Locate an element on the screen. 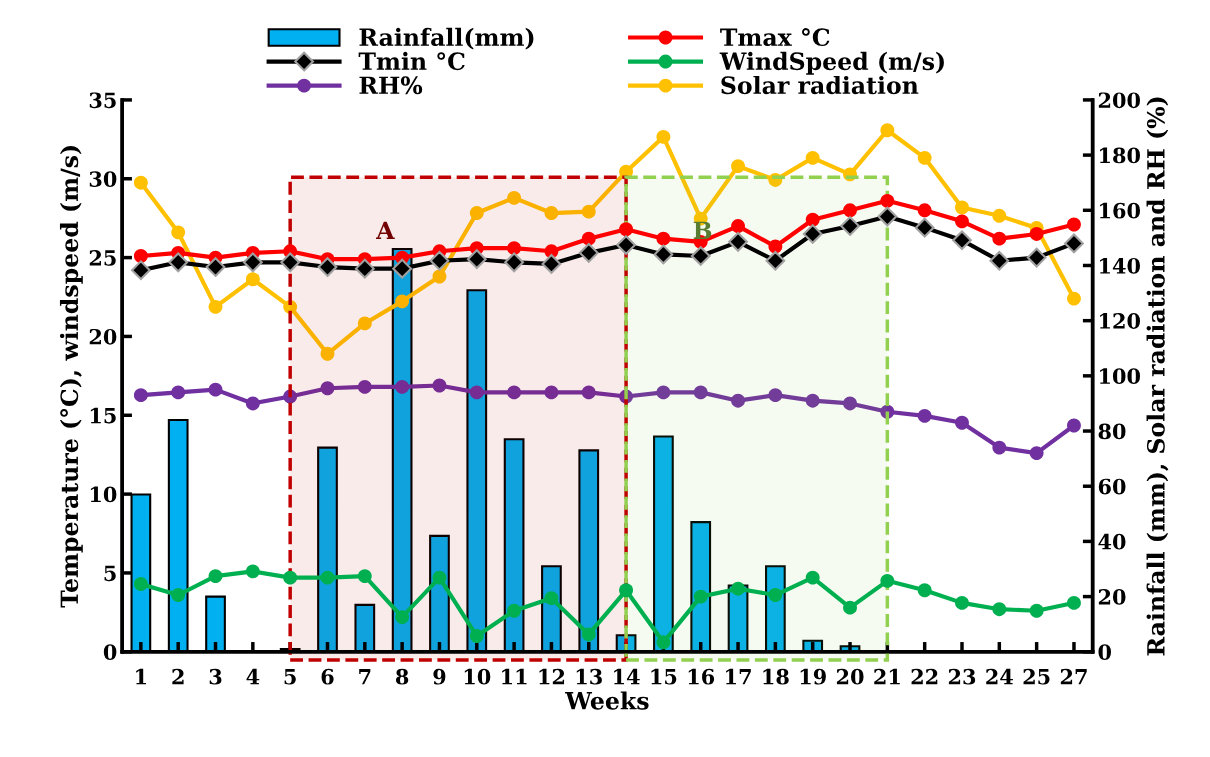 The height and width of the screenshot is (757, 1210). y2-tick-label: 200 is located at coordinates (1119, 100).